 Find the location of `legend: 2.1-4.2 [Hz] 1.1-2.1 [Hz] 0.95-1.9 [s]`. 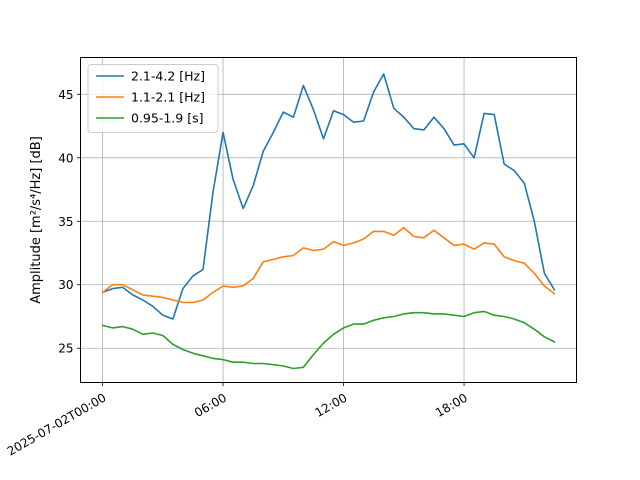

legend: 2.1-4.2 [Hz] 1.1-2.1 [Hz] 0.95-1.9 [s] is located at coordinates (153, 98).